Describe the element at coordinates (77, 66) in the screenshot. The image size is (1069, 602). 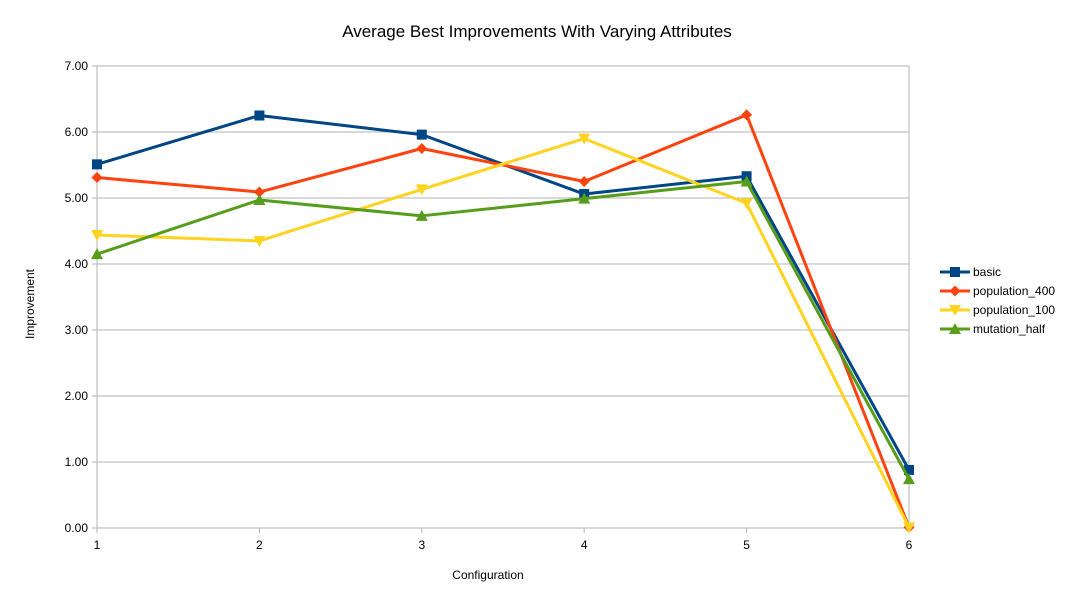
I see `y-tick-label: 7.00` at that location.